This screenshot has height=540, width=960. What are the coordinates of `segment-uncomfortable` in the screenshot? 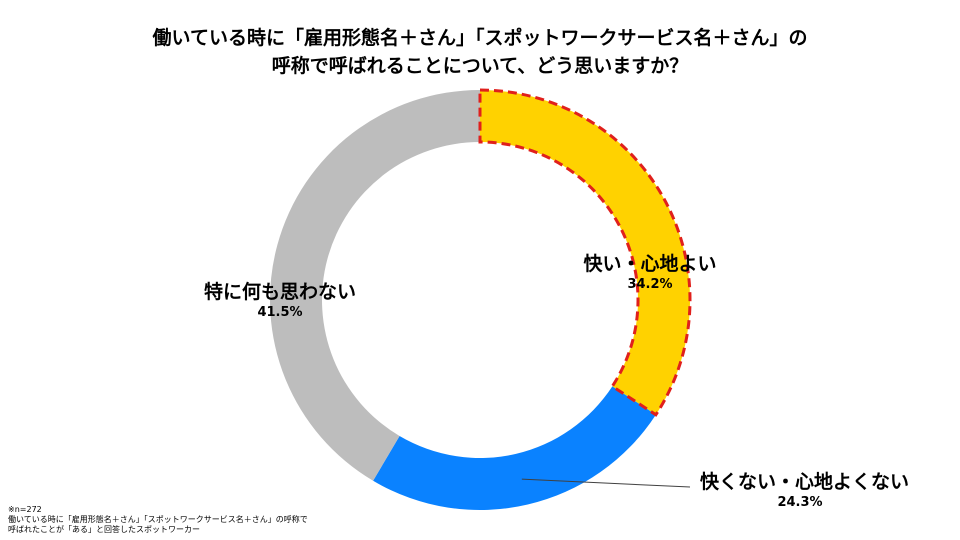 It's located at (514, 448).